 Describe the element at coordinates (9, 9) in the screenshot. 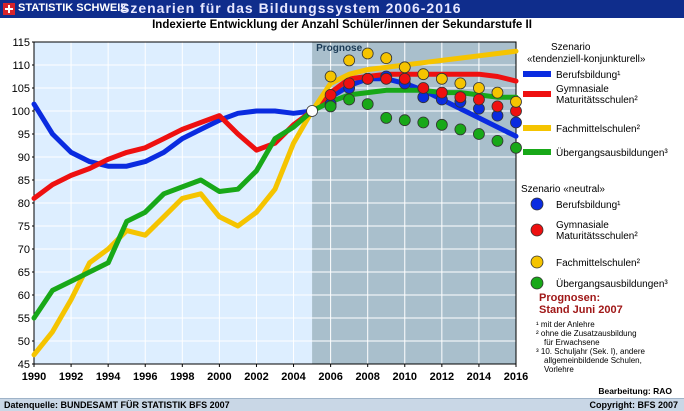

I see `swiss-flag-icon` at that location.